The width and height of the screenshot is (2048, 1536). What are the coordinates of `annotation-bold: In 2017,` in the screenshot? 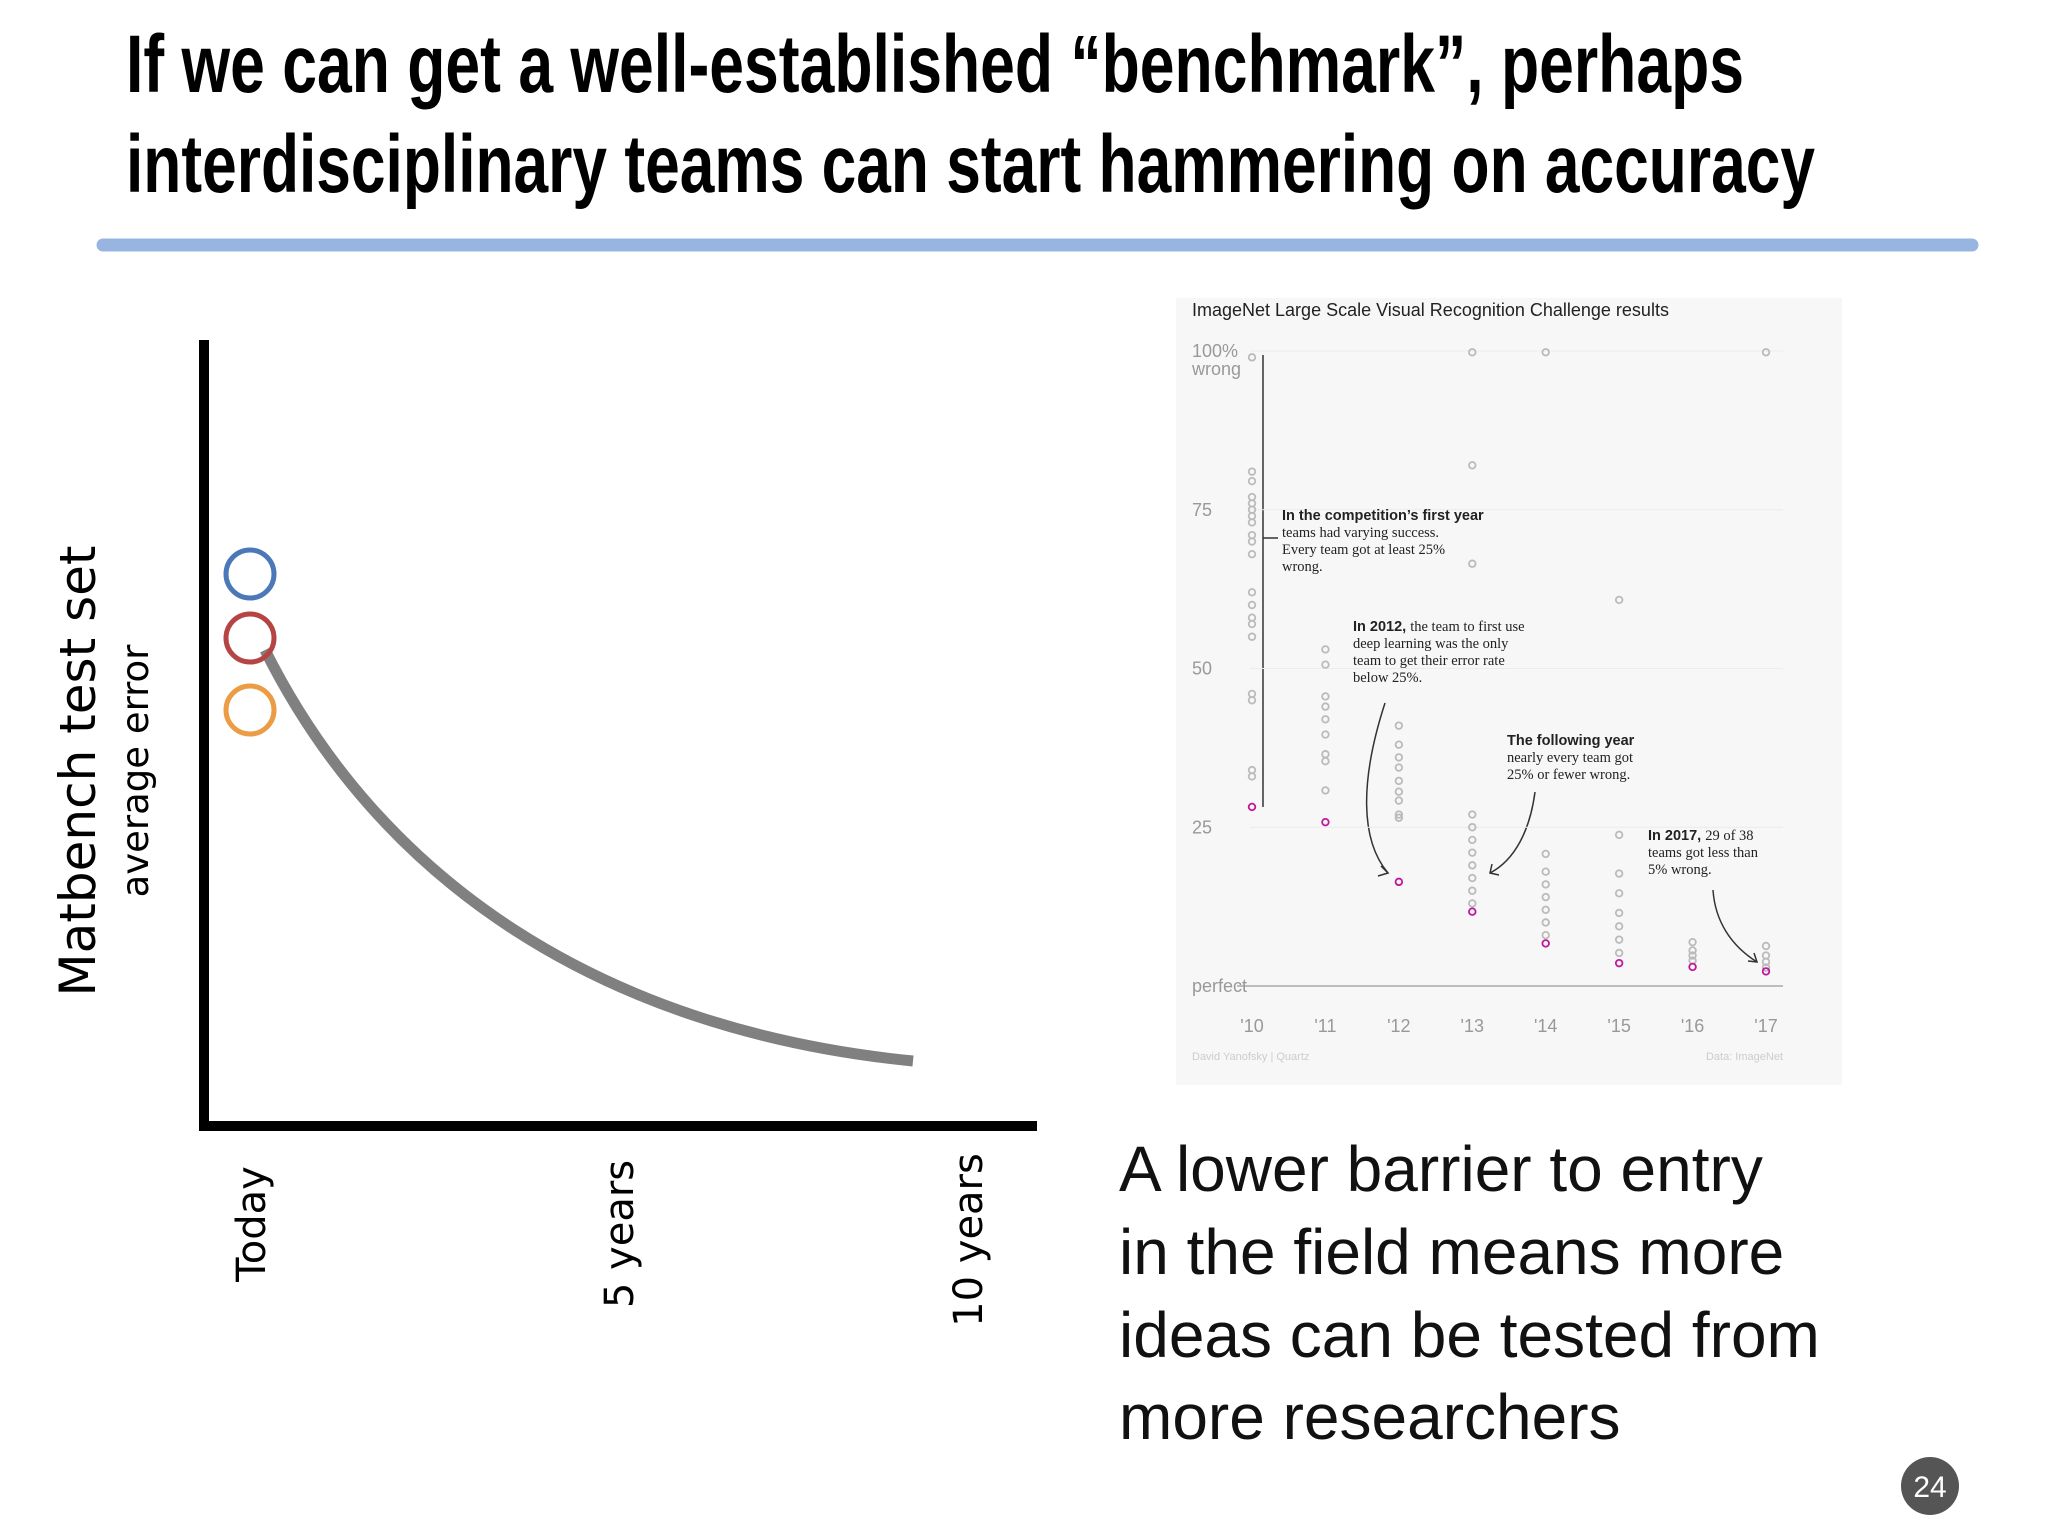 It's located at (1674, 836).